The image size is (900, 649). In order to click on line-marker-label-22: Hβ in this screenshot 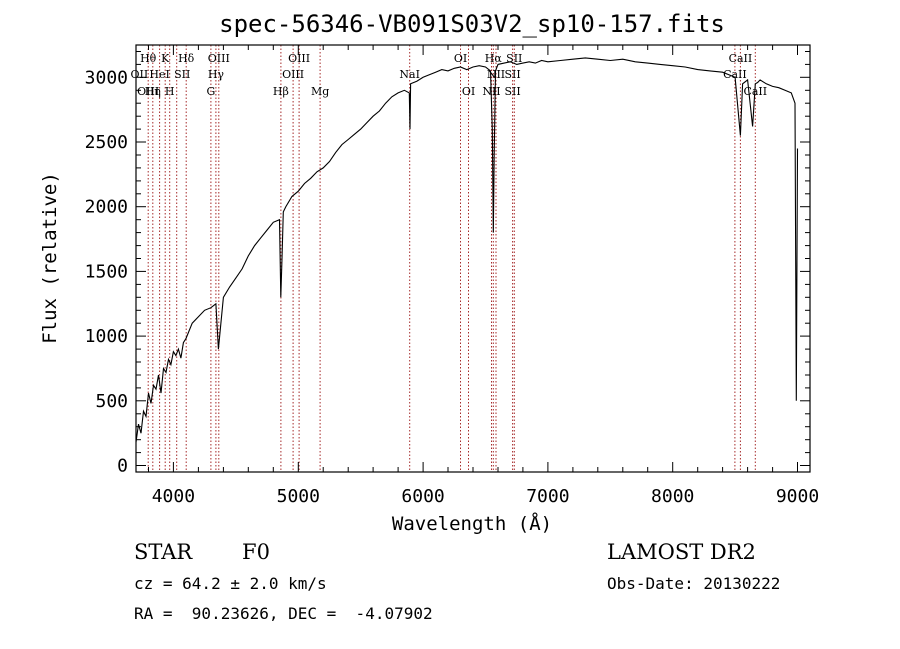, I will do `click(281, 91)`.